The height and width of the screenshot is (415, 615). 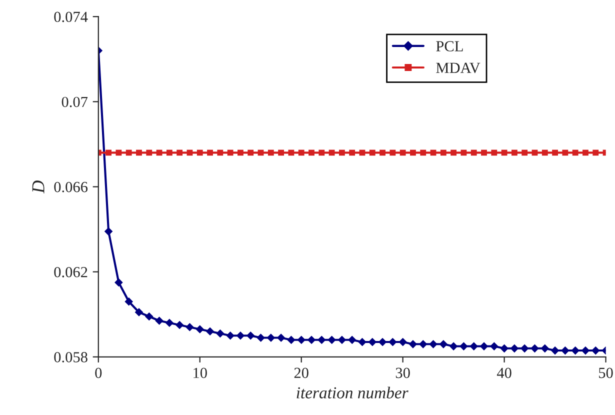 I want to click on x-tick-label: 30, so click(x=403, y=373).